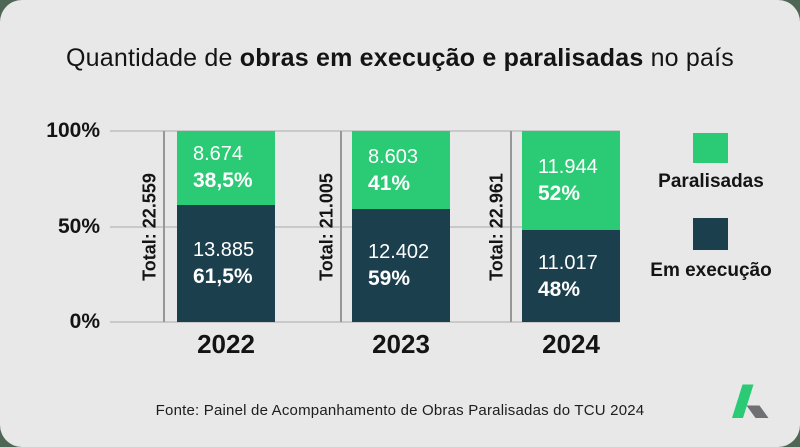 The image size is (800, 447). Describe the element at coordinates (326, 226) in the screenshot. I see `total-label: Total: 21.005` at that location.